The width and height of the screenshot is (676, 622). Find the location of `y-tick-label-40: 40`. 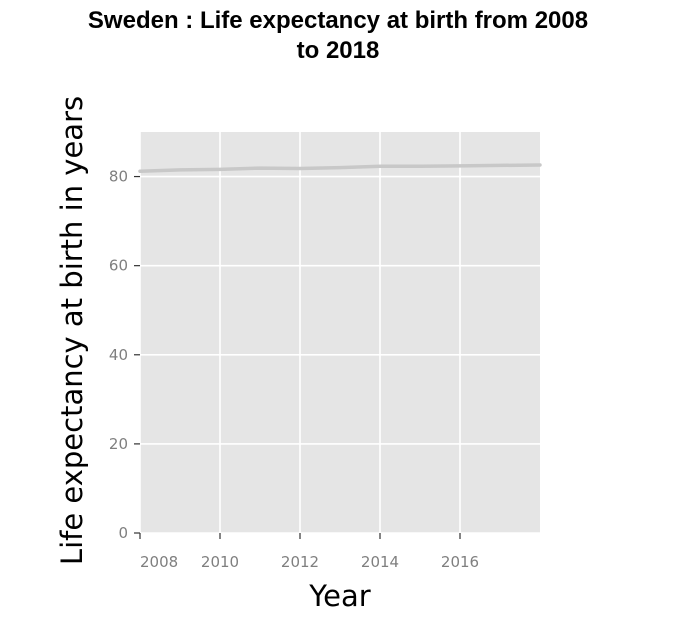

y-tick-label-40: 40 is located at coordinates (118, 355).